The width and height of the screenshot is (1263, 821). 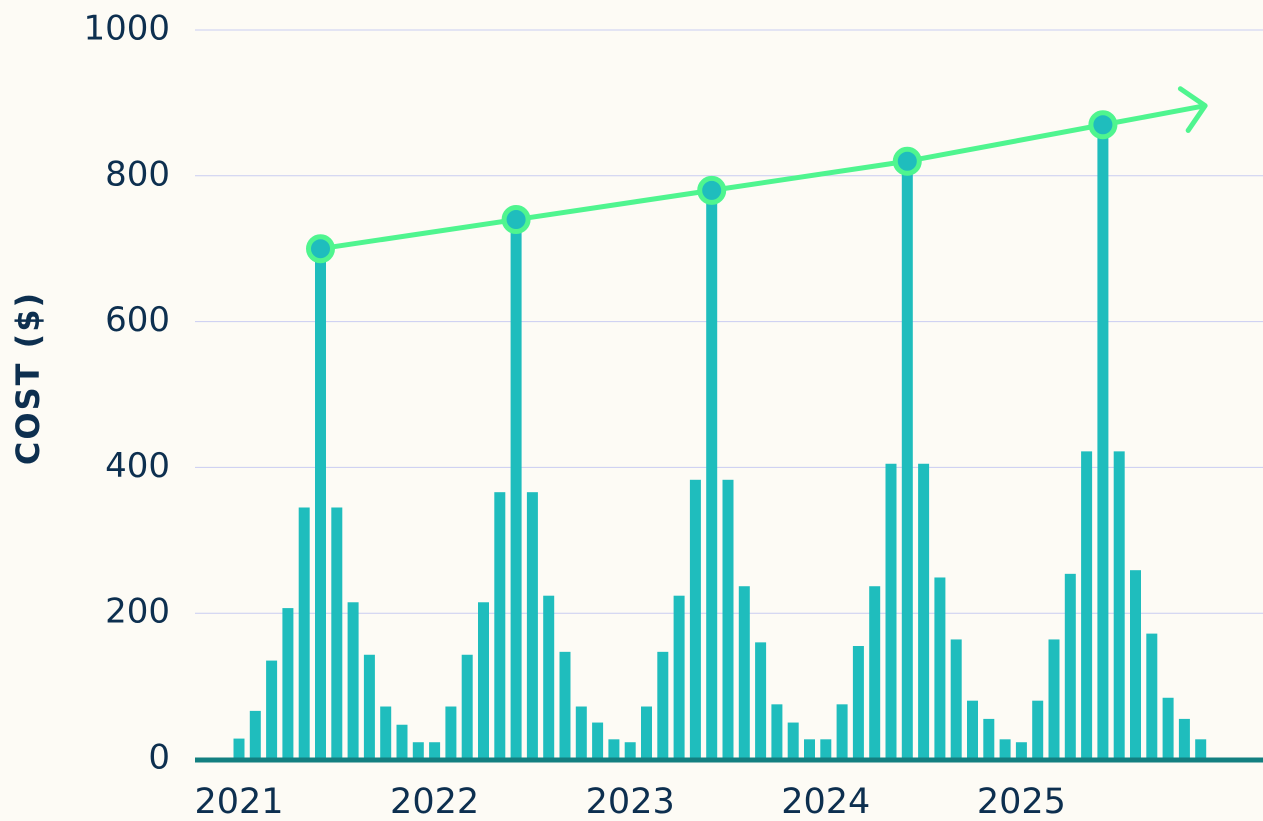 What do you see at coordinates (238, 801) in the screenshot?
I see `x-tick-label: 2021` at bounding box center [238, 801].